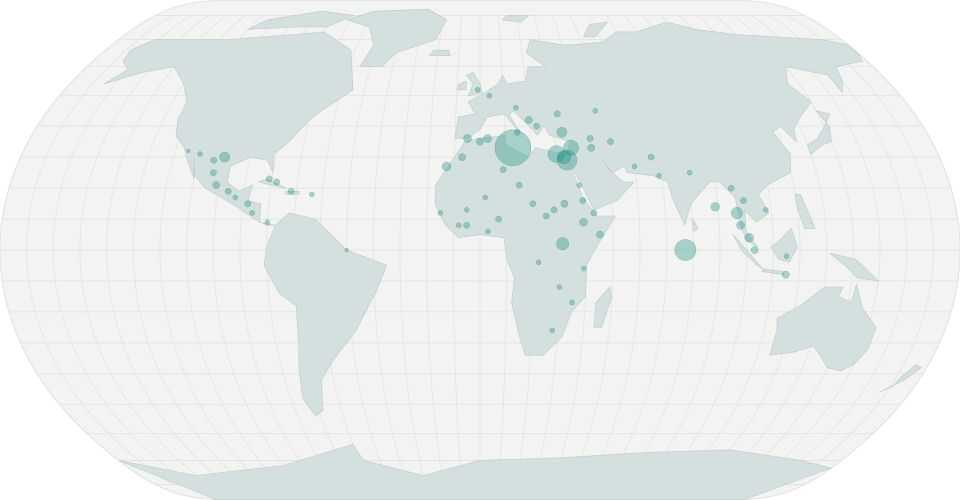 The height and width of the screenshot is (500, 960). Describe the element at coordinates (515, 19) in the screenshot. I see `land-svalbard` at that location.